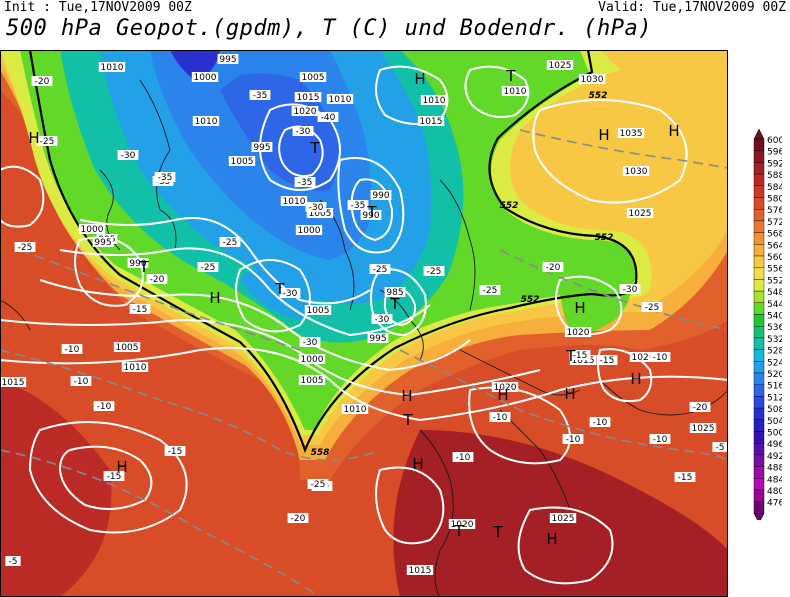 Image resolution: width=790 pixels, height=597 pixels. I want to click on legend-label: 512, so click(774, 398).